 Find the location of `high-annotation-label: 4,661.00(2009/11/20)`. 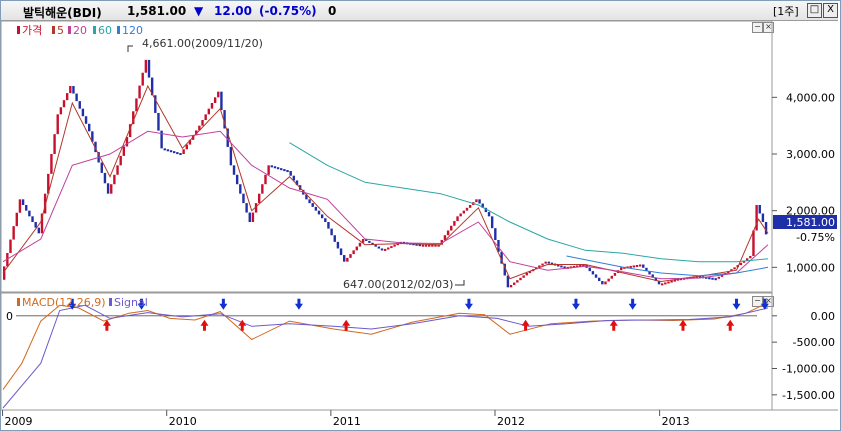

high-annotation-label: 4,661.00(2009/11/20) is located at coordinates (202, 43).